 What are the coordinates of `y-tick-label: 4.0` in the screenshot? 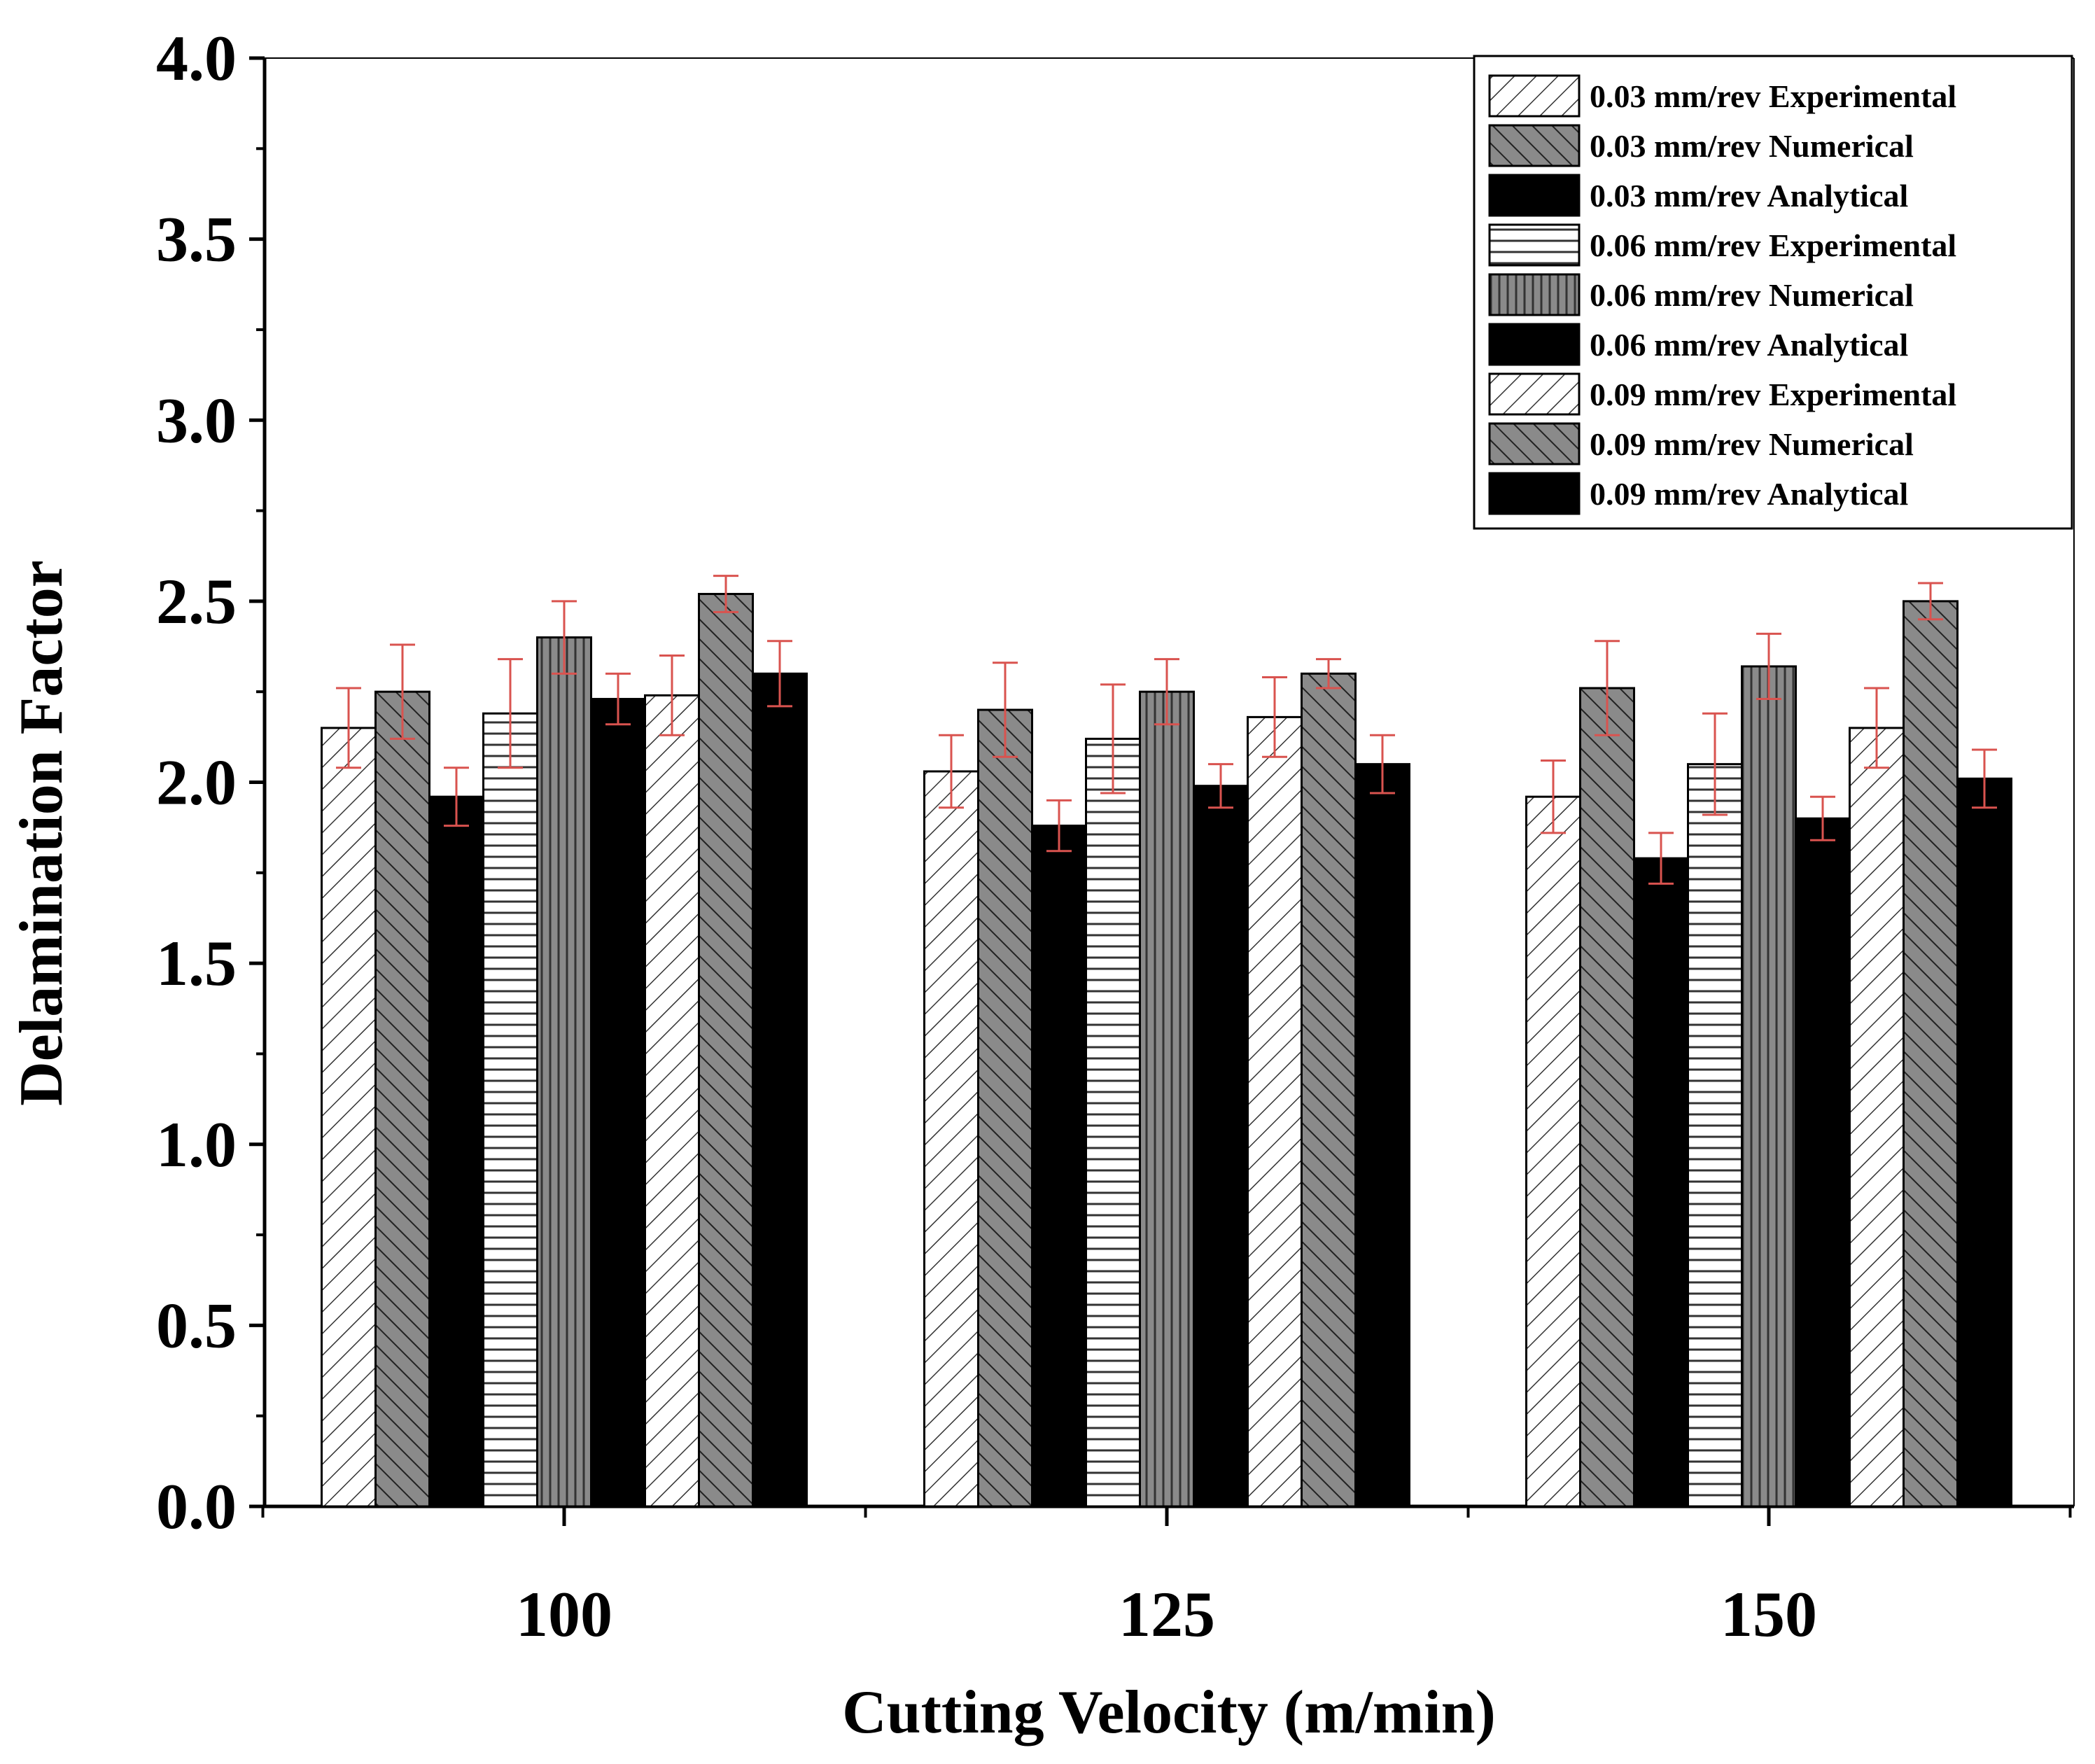 It's located at (196, 58).